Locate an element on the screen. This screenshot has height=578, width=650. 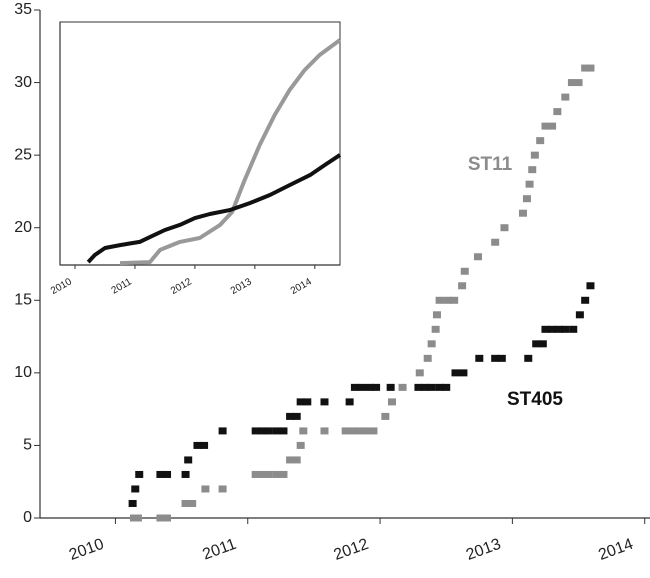
y-tick-label: 25 is located at coordinates (23, 154).